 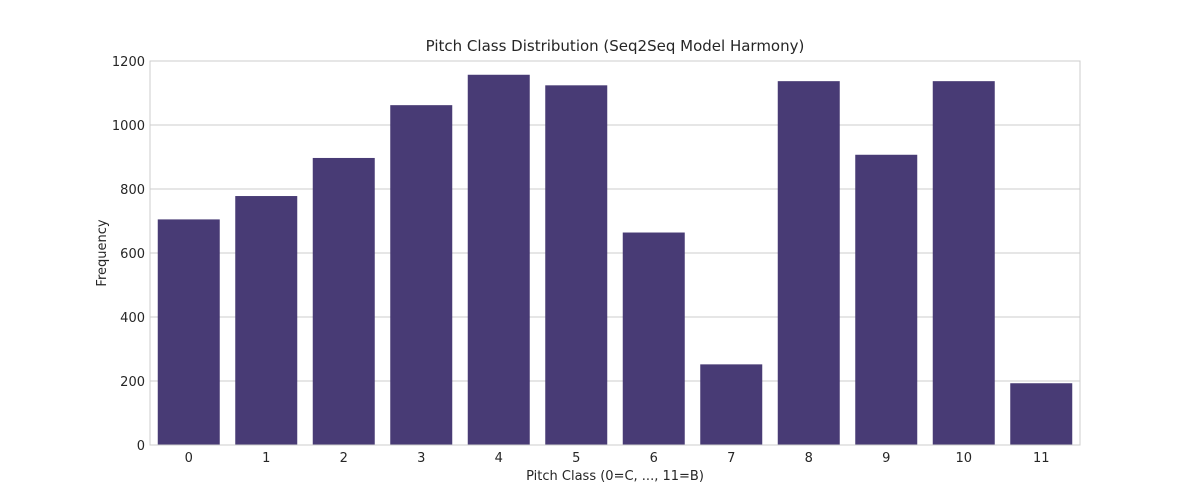 I want to click on x-tick-labels: 0 1 2 3 4 5 6 7 8 9 10 11, so click(x=617, y=458).